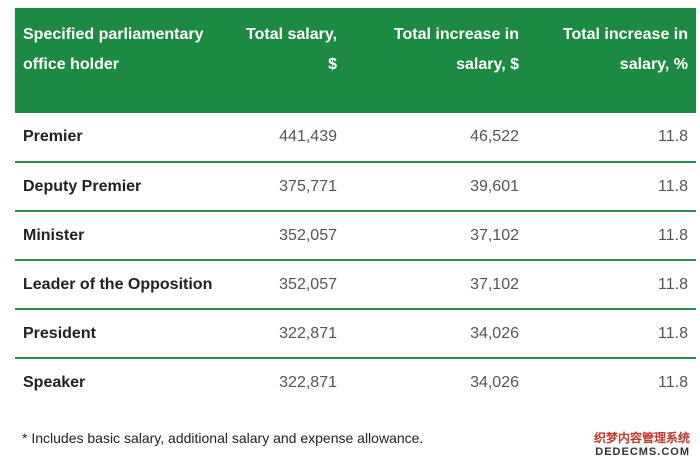 This screenshot has width=700, height=467. I want to click on header-total-salary: Total salary, $, so click(291, 49).